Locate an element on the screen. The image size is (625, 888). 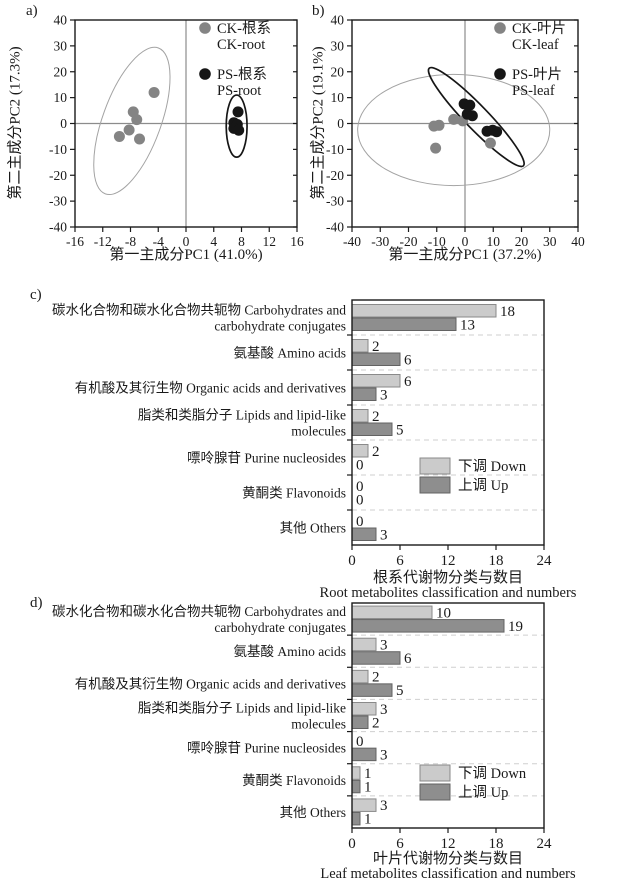
points-PS-root is located at coordinates (236, 121).